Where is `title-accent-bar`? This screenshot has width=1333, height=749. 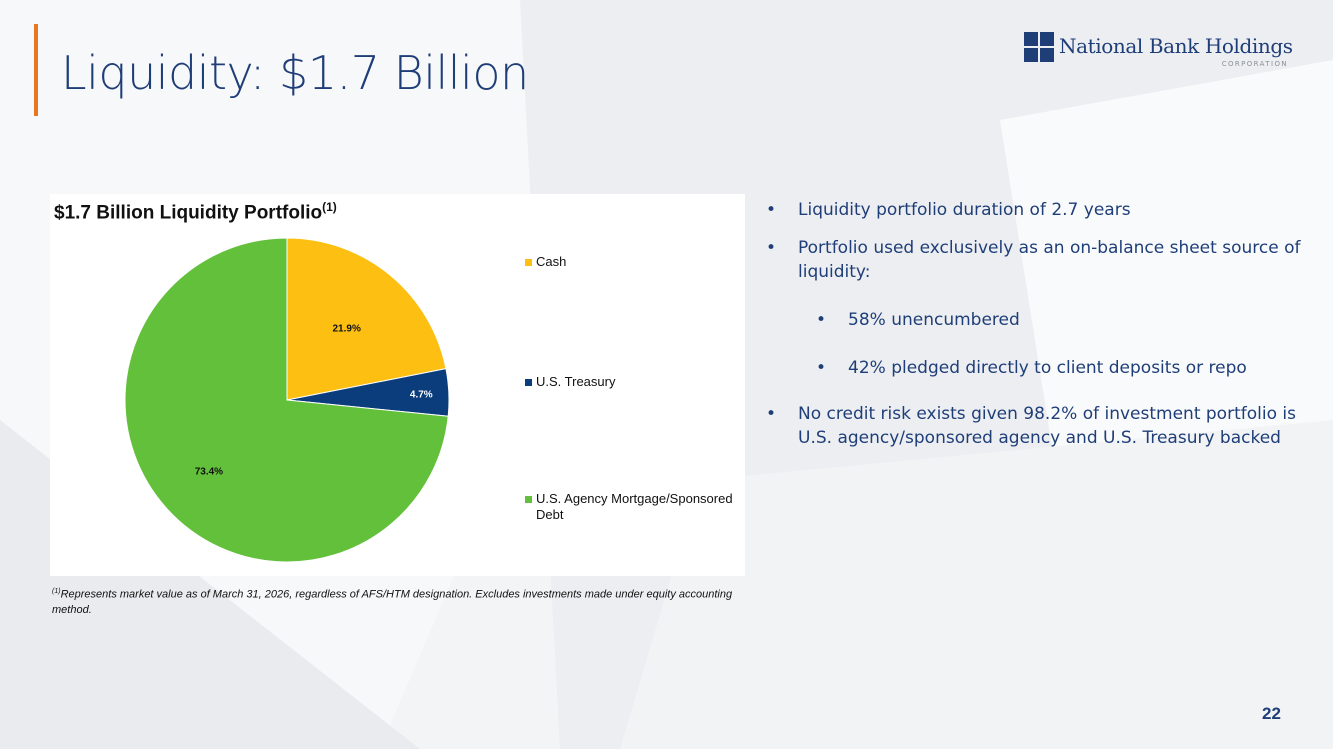
title-accent-bar is located at coordinates (36, 70).